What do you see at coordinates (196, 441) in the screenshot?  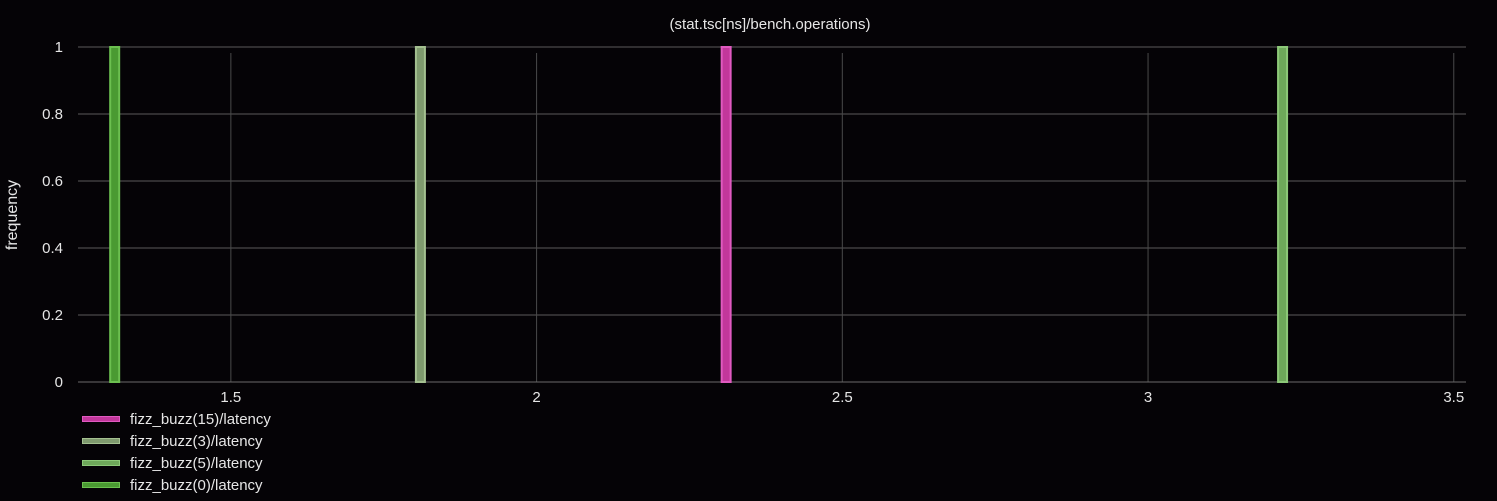 I see `legend-label: fizz_buzz(3)/latency` at bounding box center [196, 441].